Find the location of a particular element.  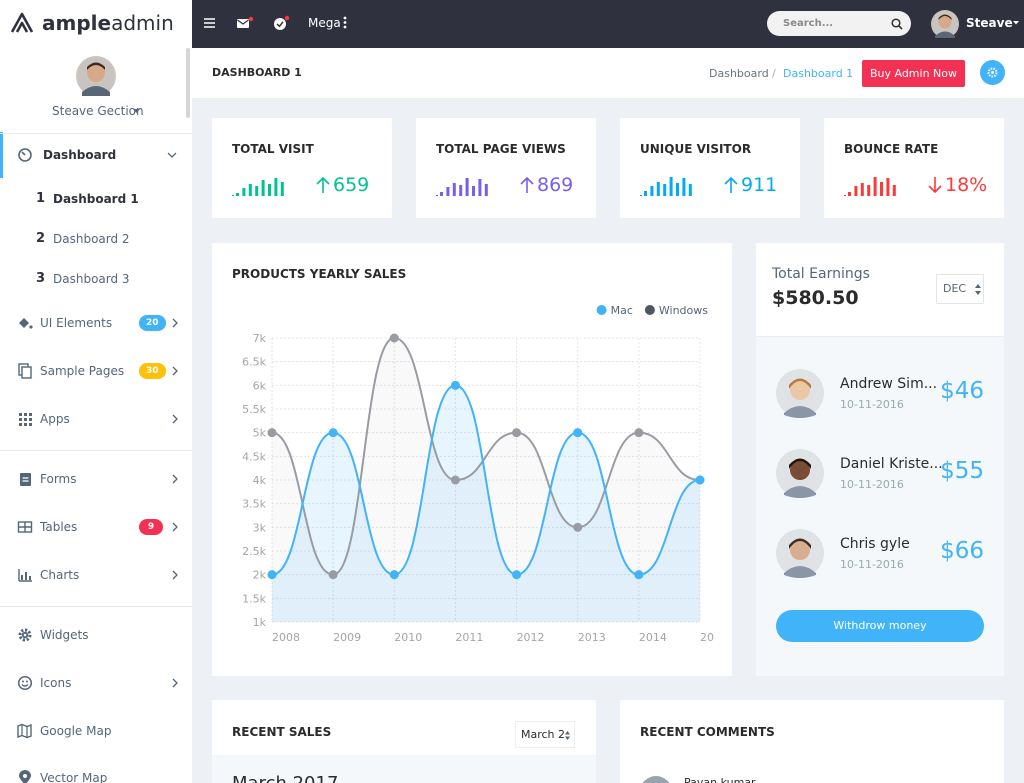

stat-title: UNIQUE VISITOR is located at coordinates (696, 148).